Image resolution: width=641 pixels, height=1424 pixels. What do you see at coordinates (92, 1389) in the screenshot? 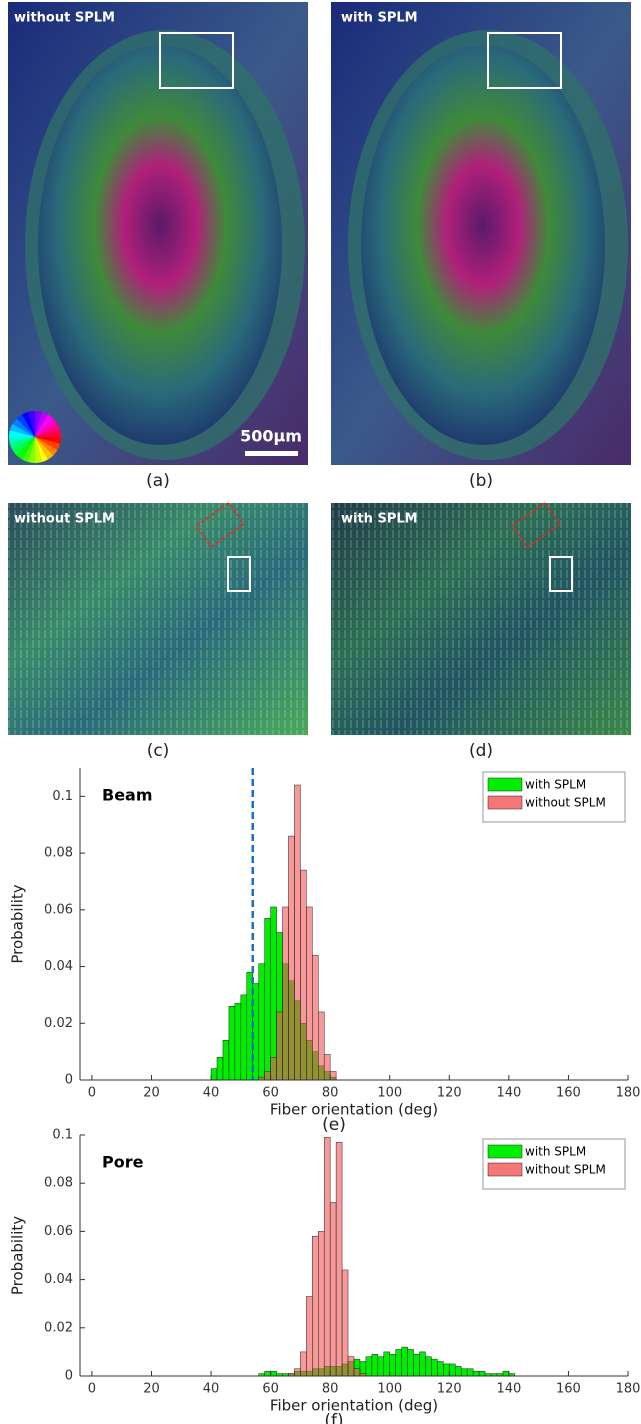
I see `x-tick-label: 0` at bounding box center [92, 1389].